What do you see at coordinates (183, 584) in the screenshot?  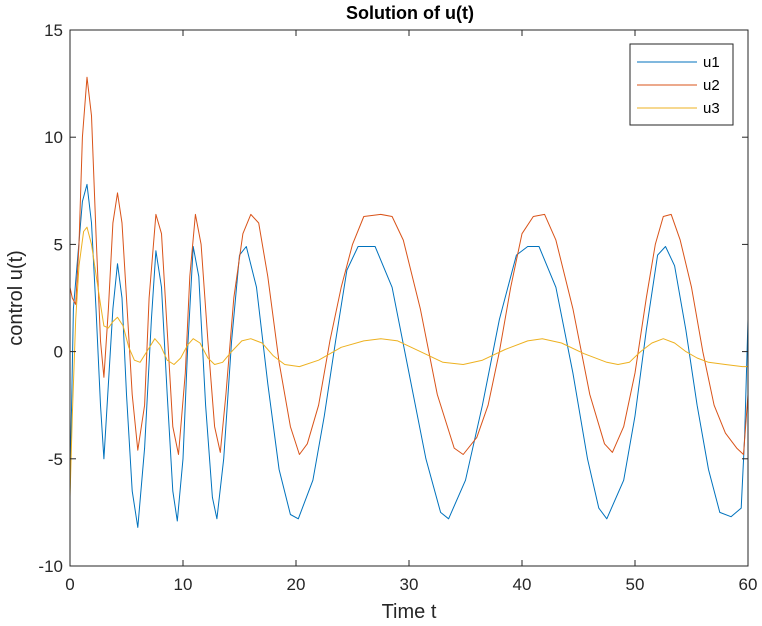 I see `x-tick-label: 10` at bounding box center [183, 584].